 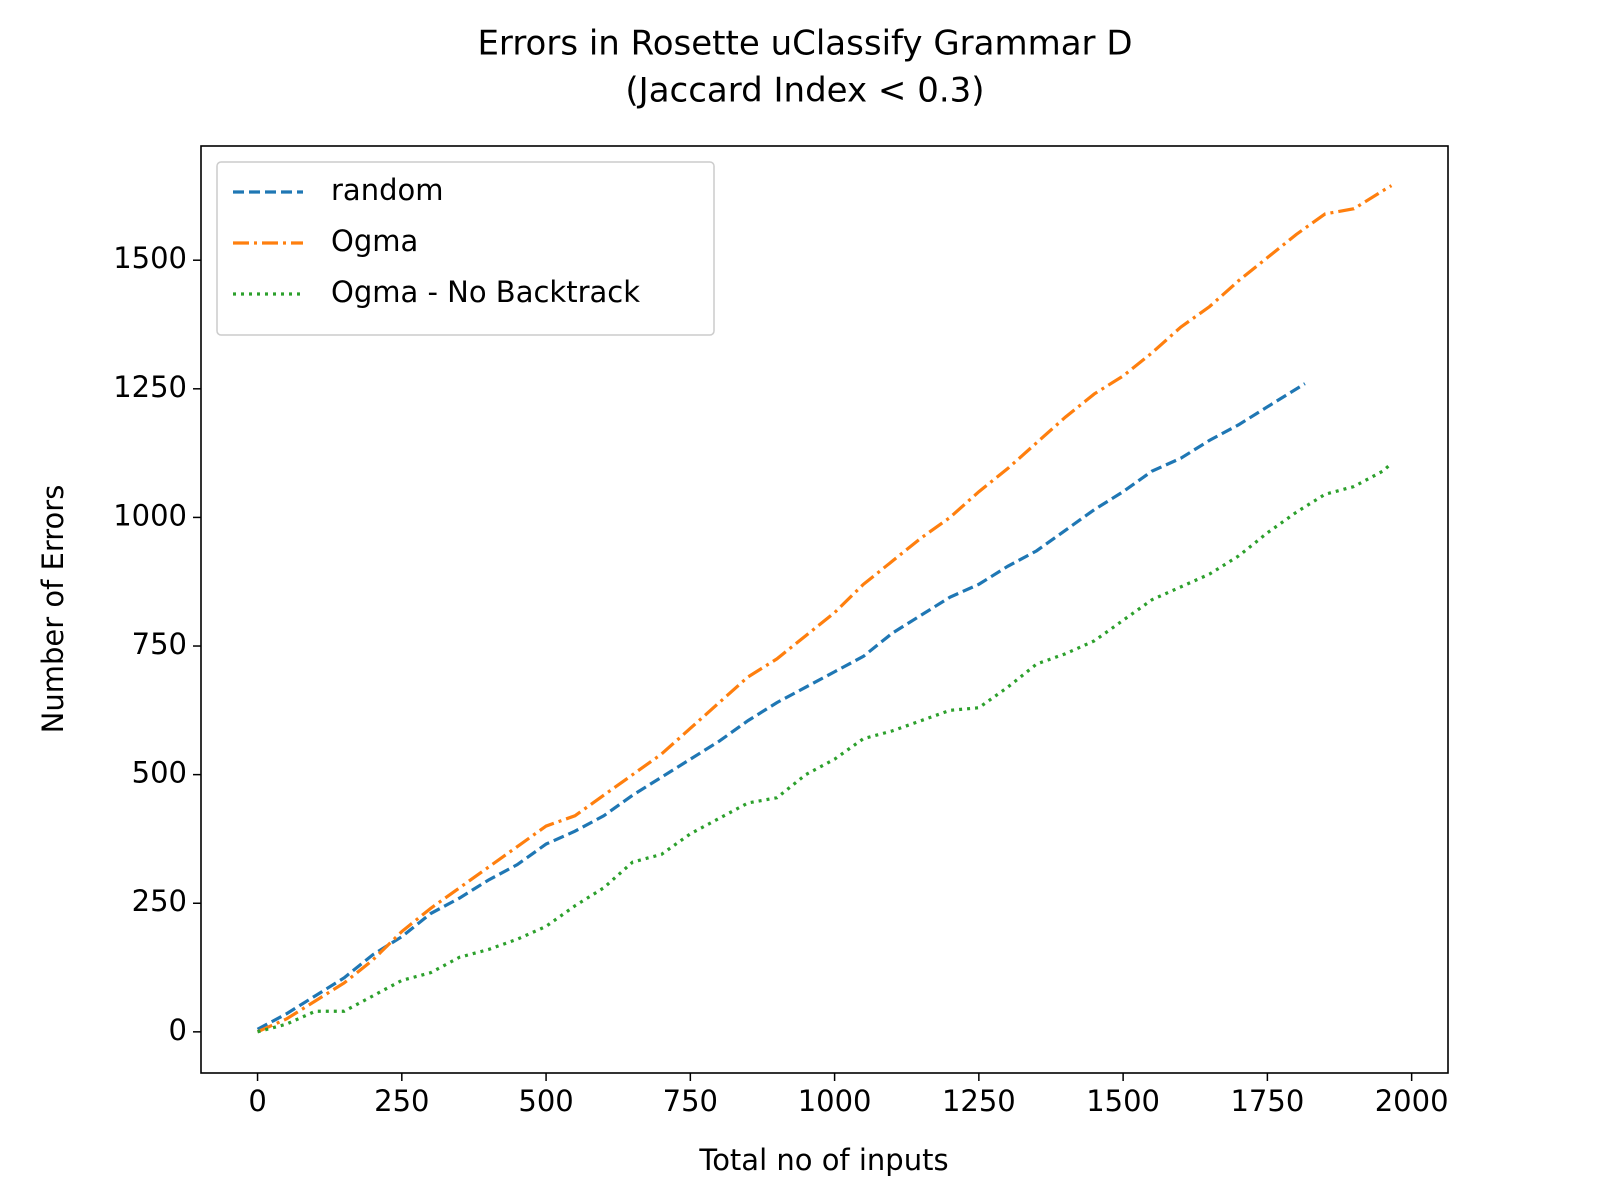 I want to click on chart-subtitle: (Jaccard Index < 0.3), so click(x=804, y=91).